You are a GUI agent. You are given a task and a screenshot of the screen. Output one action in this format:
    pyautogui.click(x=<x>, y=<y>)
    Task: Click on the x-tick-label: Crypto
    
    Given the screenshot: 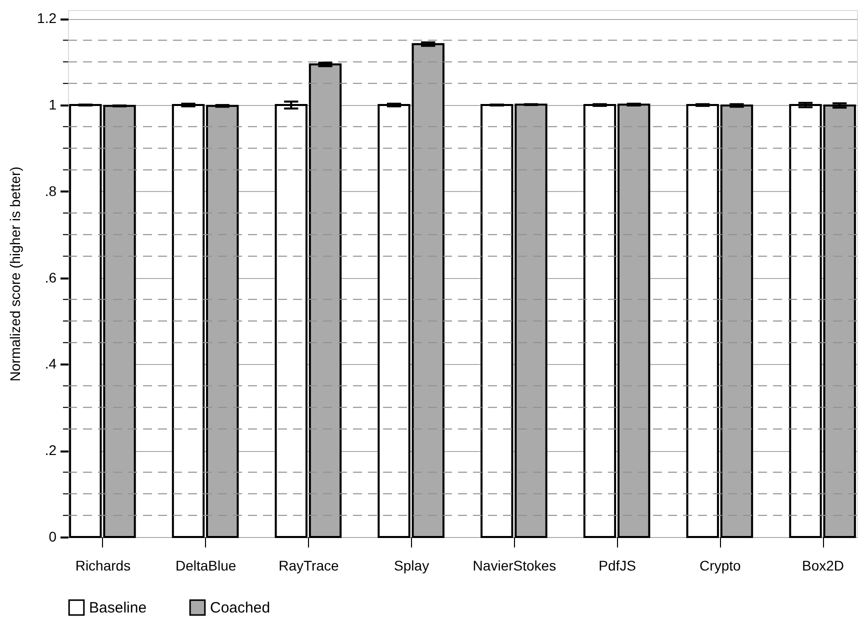 What is the action you would take?
    pyautogui.click(x=720, y=566)
    